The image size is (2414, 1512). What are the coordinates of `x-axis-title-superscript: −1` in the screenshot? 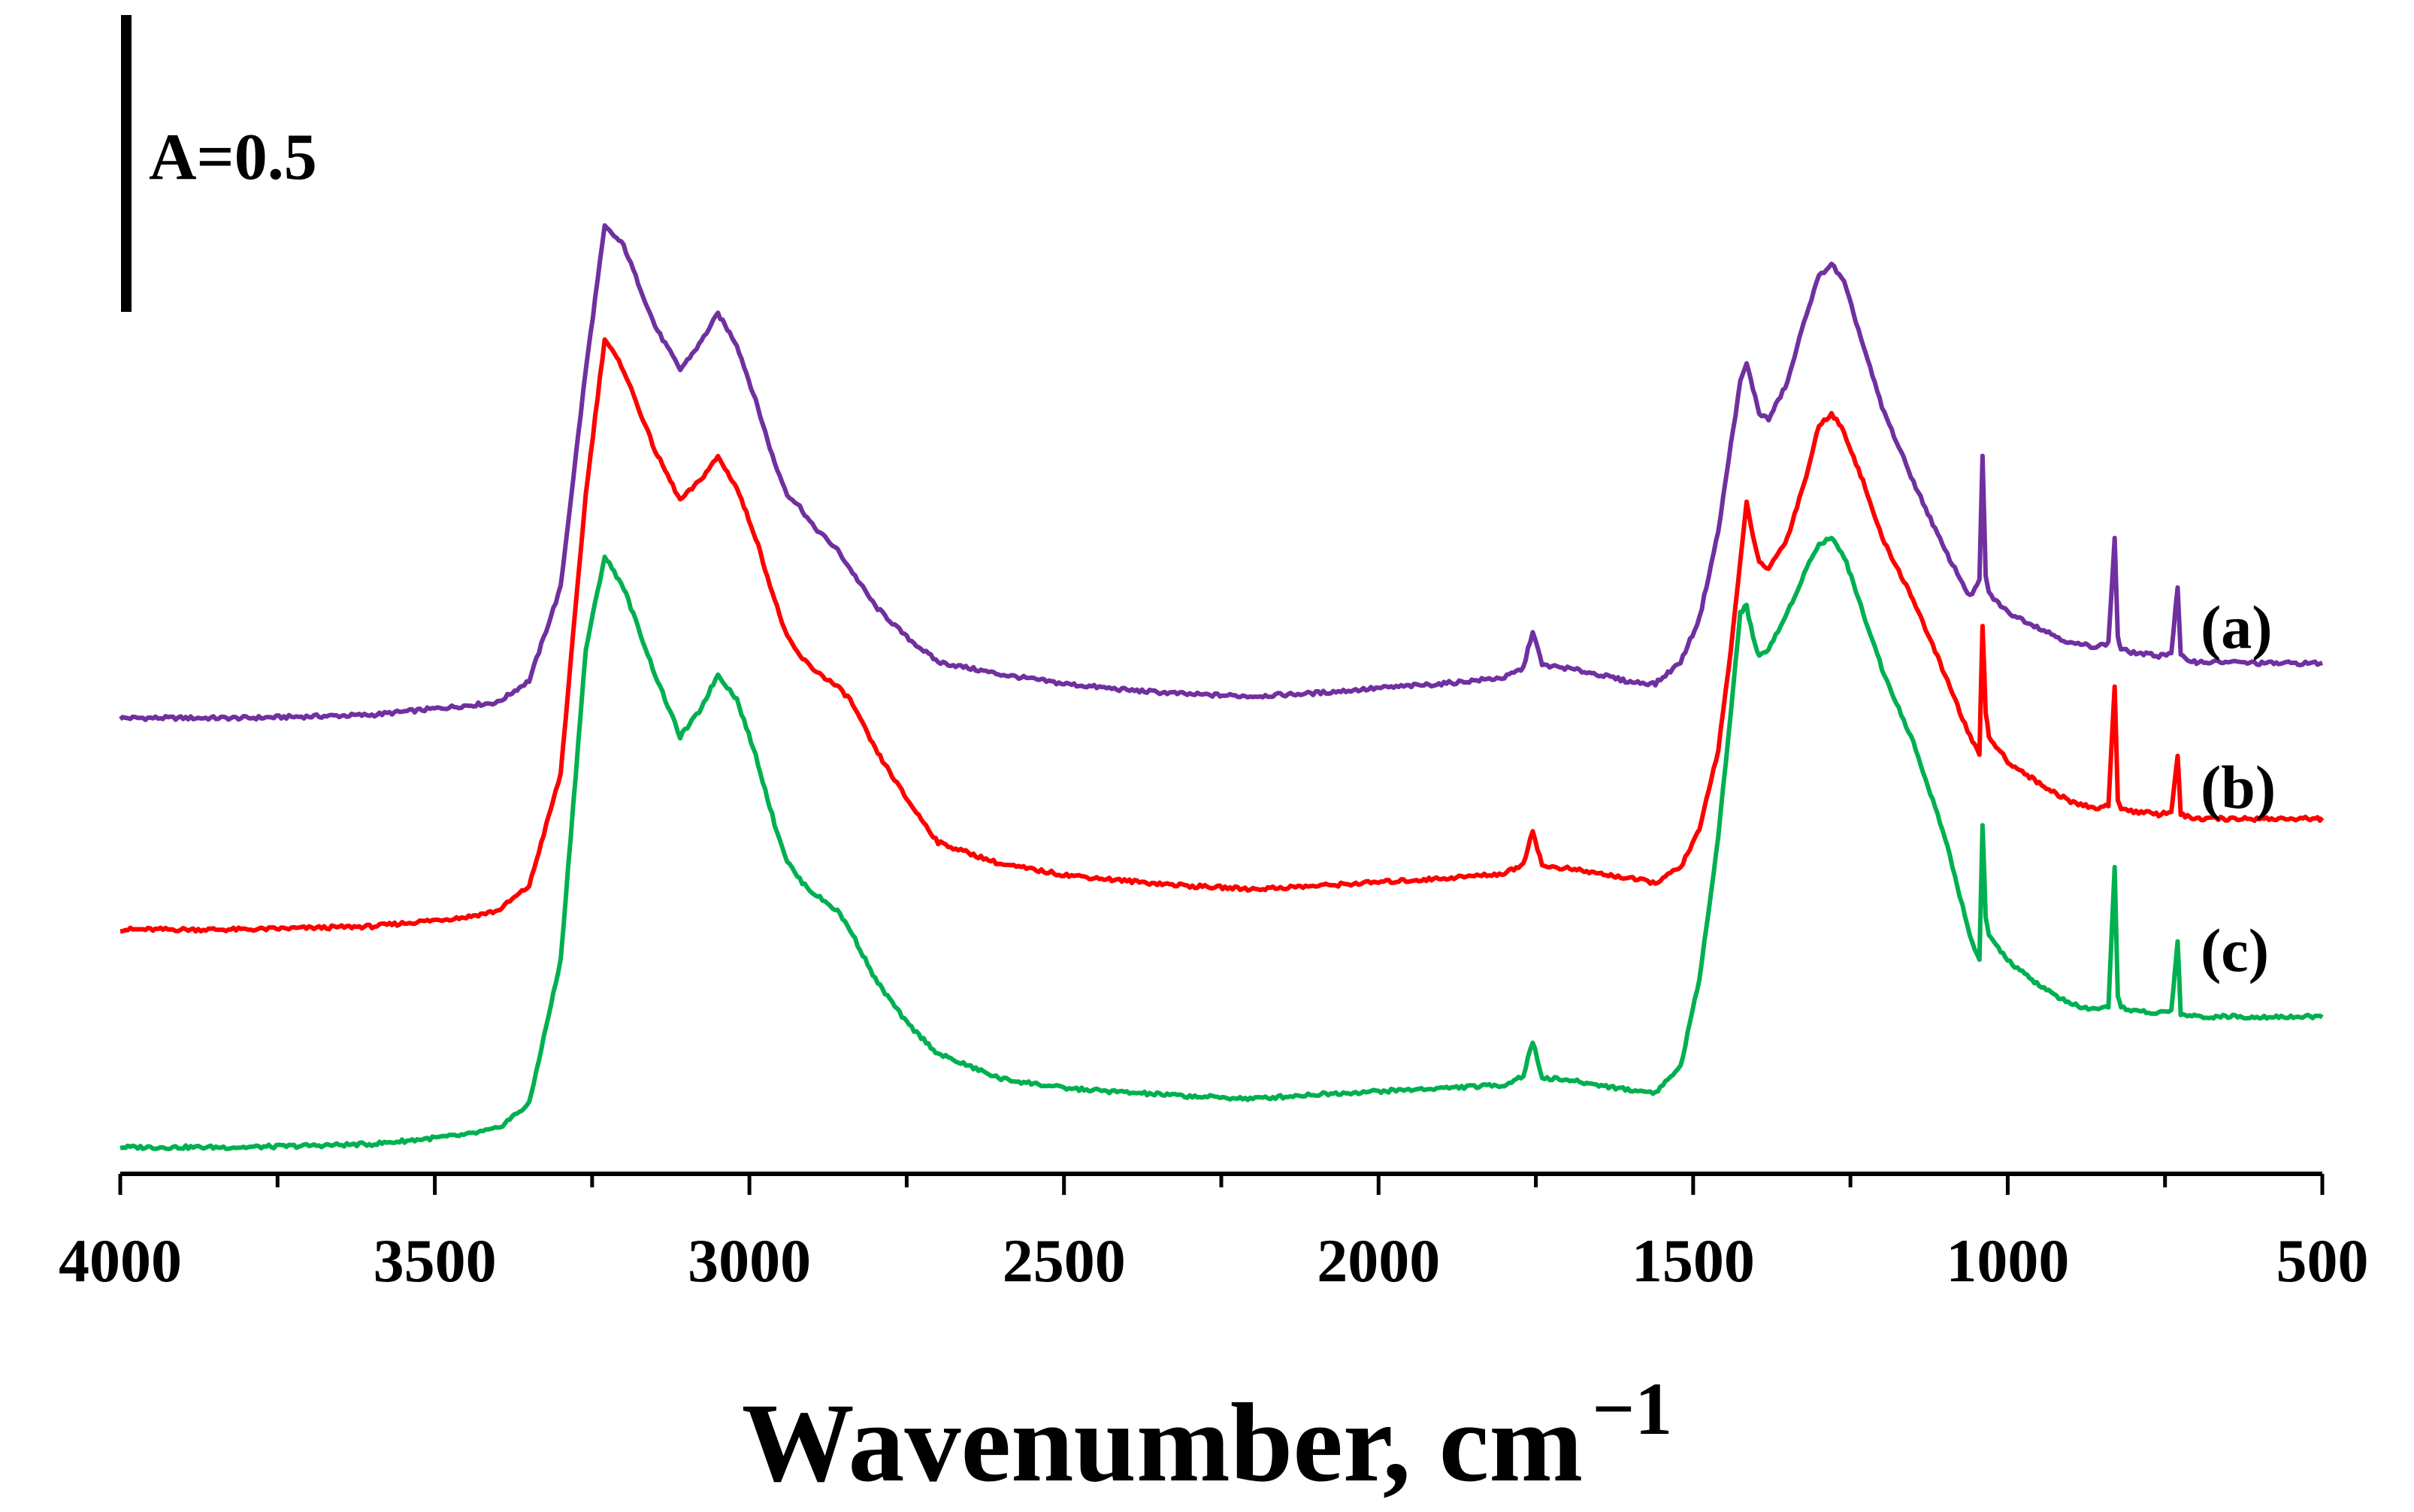 It's located at (1632, 1409).